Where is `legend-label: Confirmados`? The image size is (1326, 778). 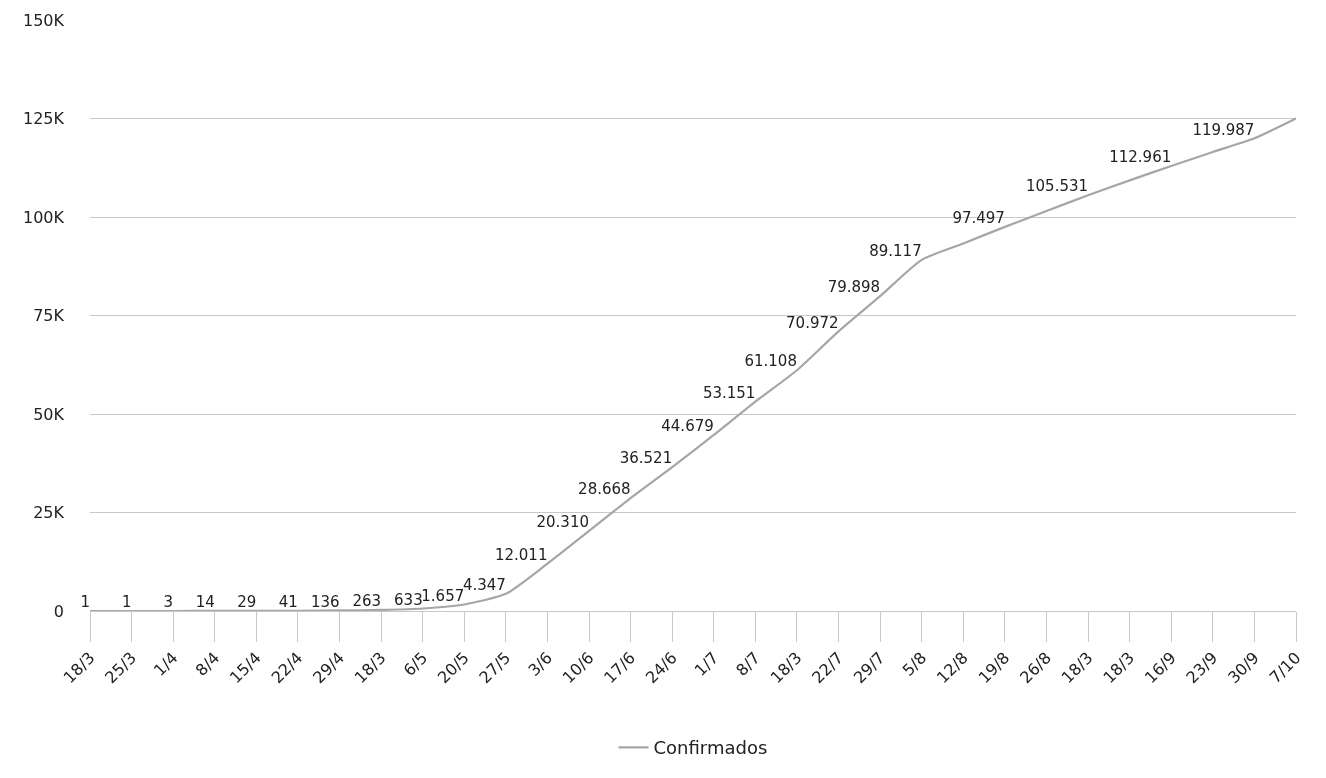
legend-label: Confirmados is located at coordinates (710, 748).